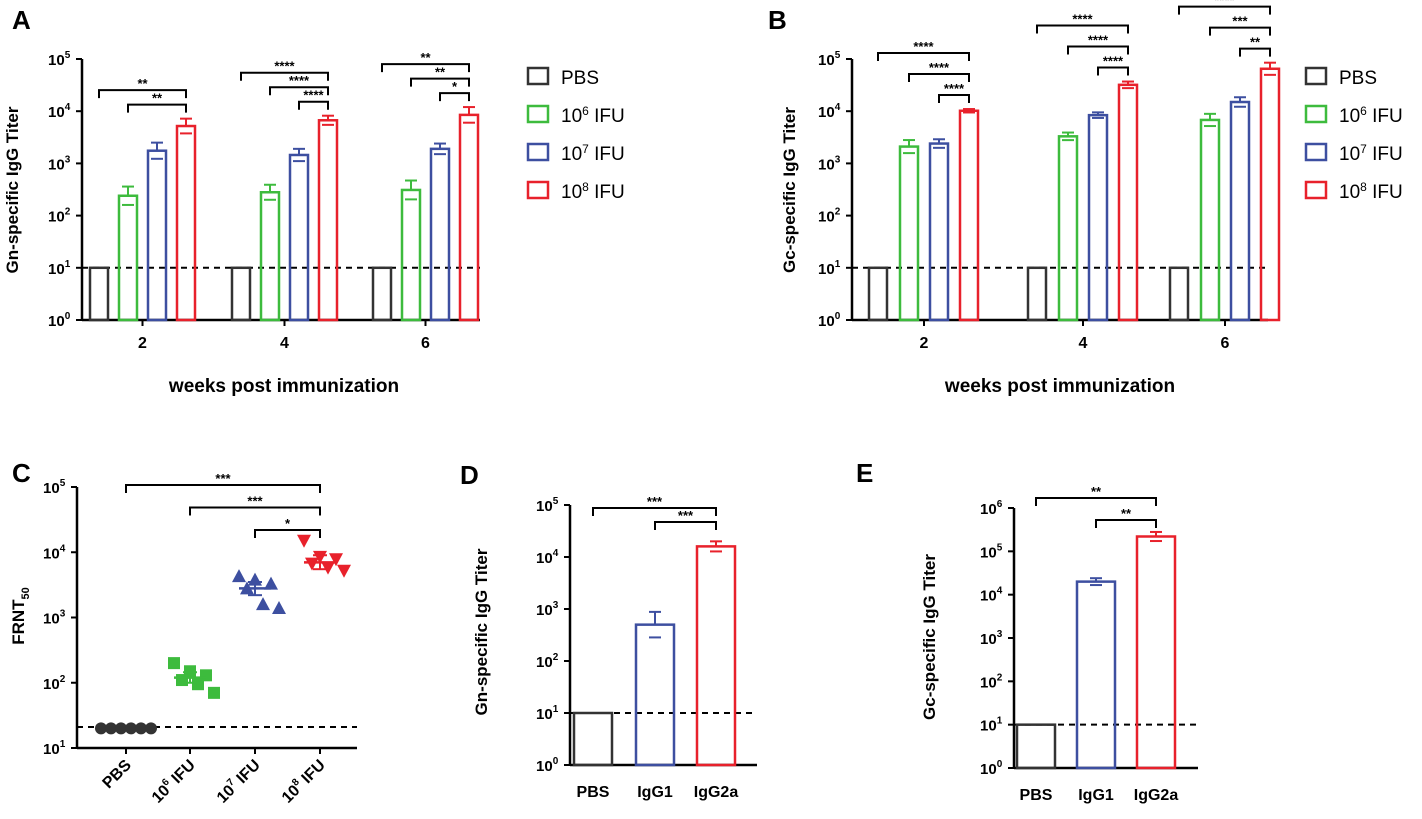 This screenshot has width=1422, height=819. What do you see at coordinates (929, 637) in the screenshot?
I see `y-axis-label: Gc-specific IgG Titer` at bounding box center [929, 637].